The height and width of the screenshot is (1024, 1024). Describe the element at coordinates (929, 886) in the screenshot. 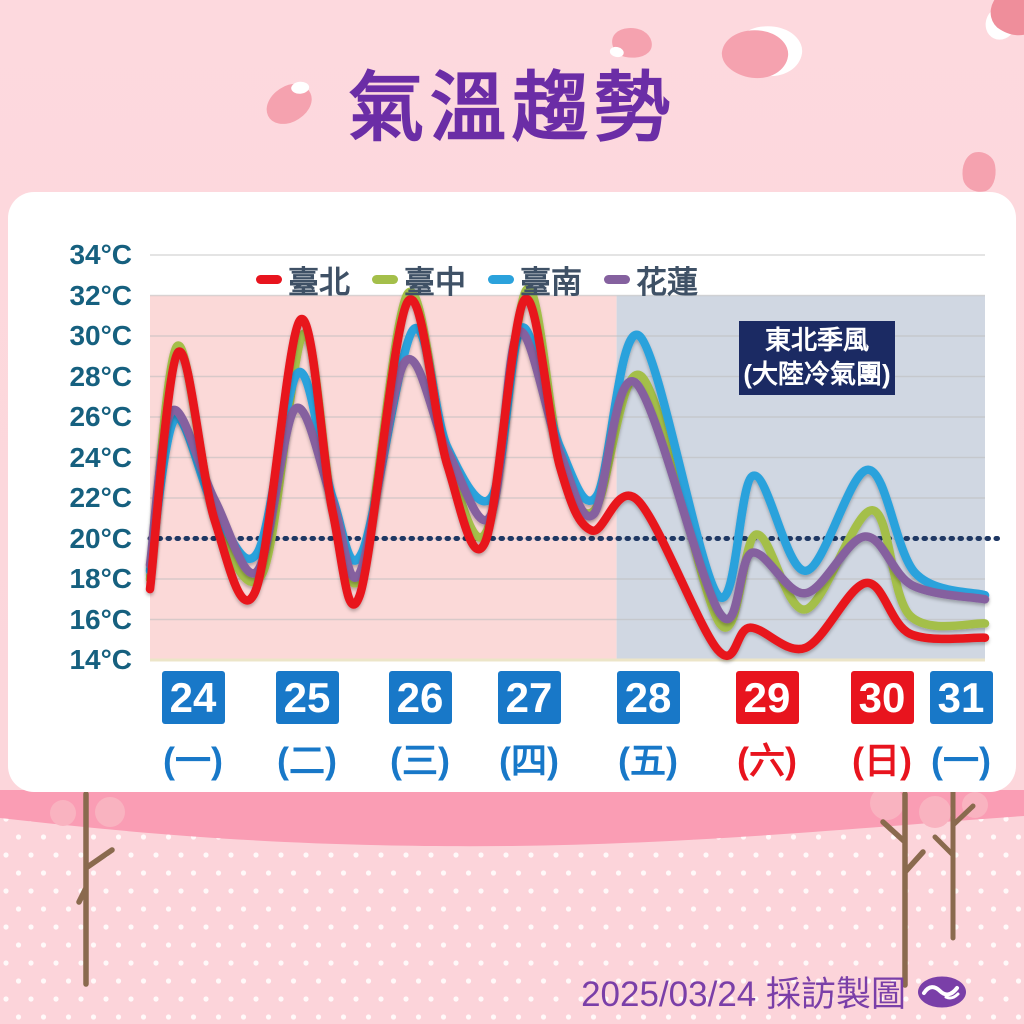

I see `branch-decoration-right` at that location.